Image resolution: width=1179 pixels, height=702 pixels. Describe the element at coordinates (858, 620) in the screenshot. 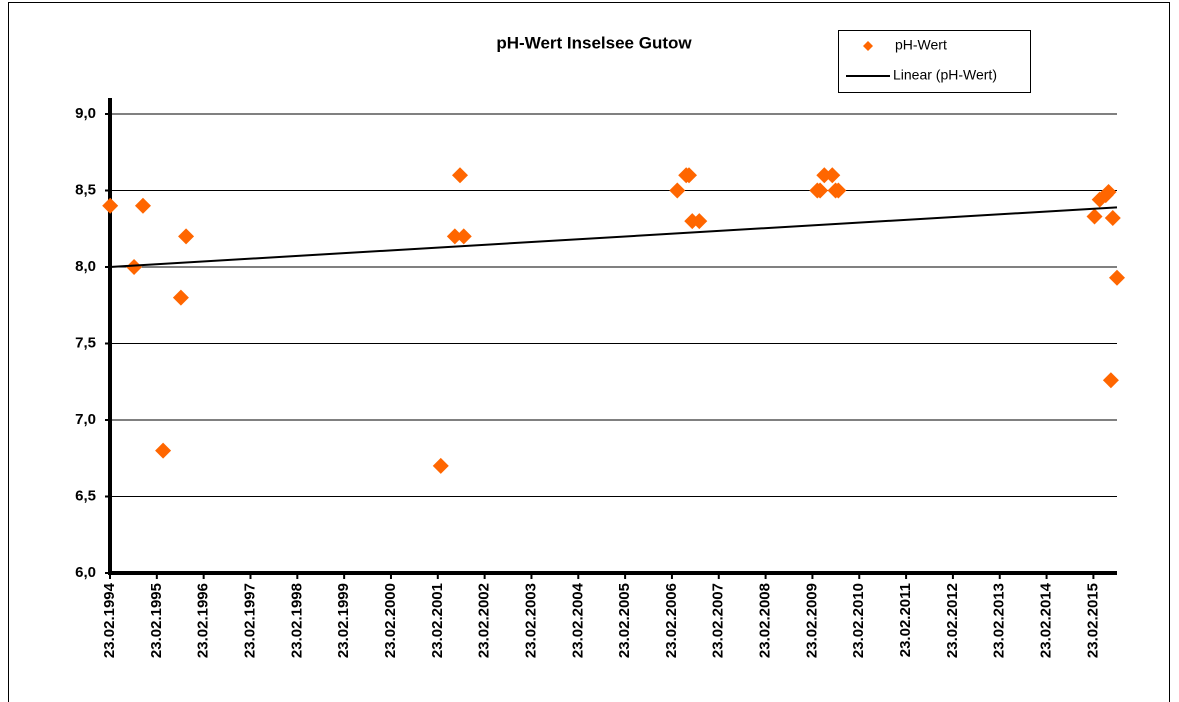

I see `x-tick-label: 23.02.2010` at that location.